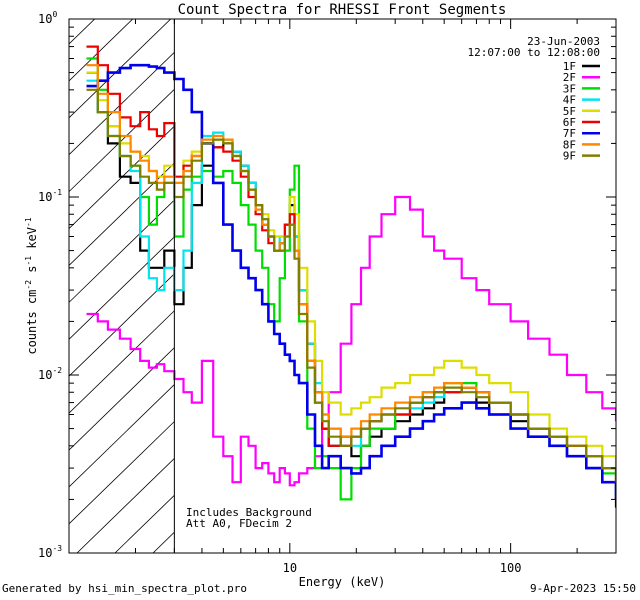 The width and height of the screenshot is (640, 600). Describe the element at coordinates (50, 552) in the screenshot. I see `y-tick-label: 10⁻³` at that location.